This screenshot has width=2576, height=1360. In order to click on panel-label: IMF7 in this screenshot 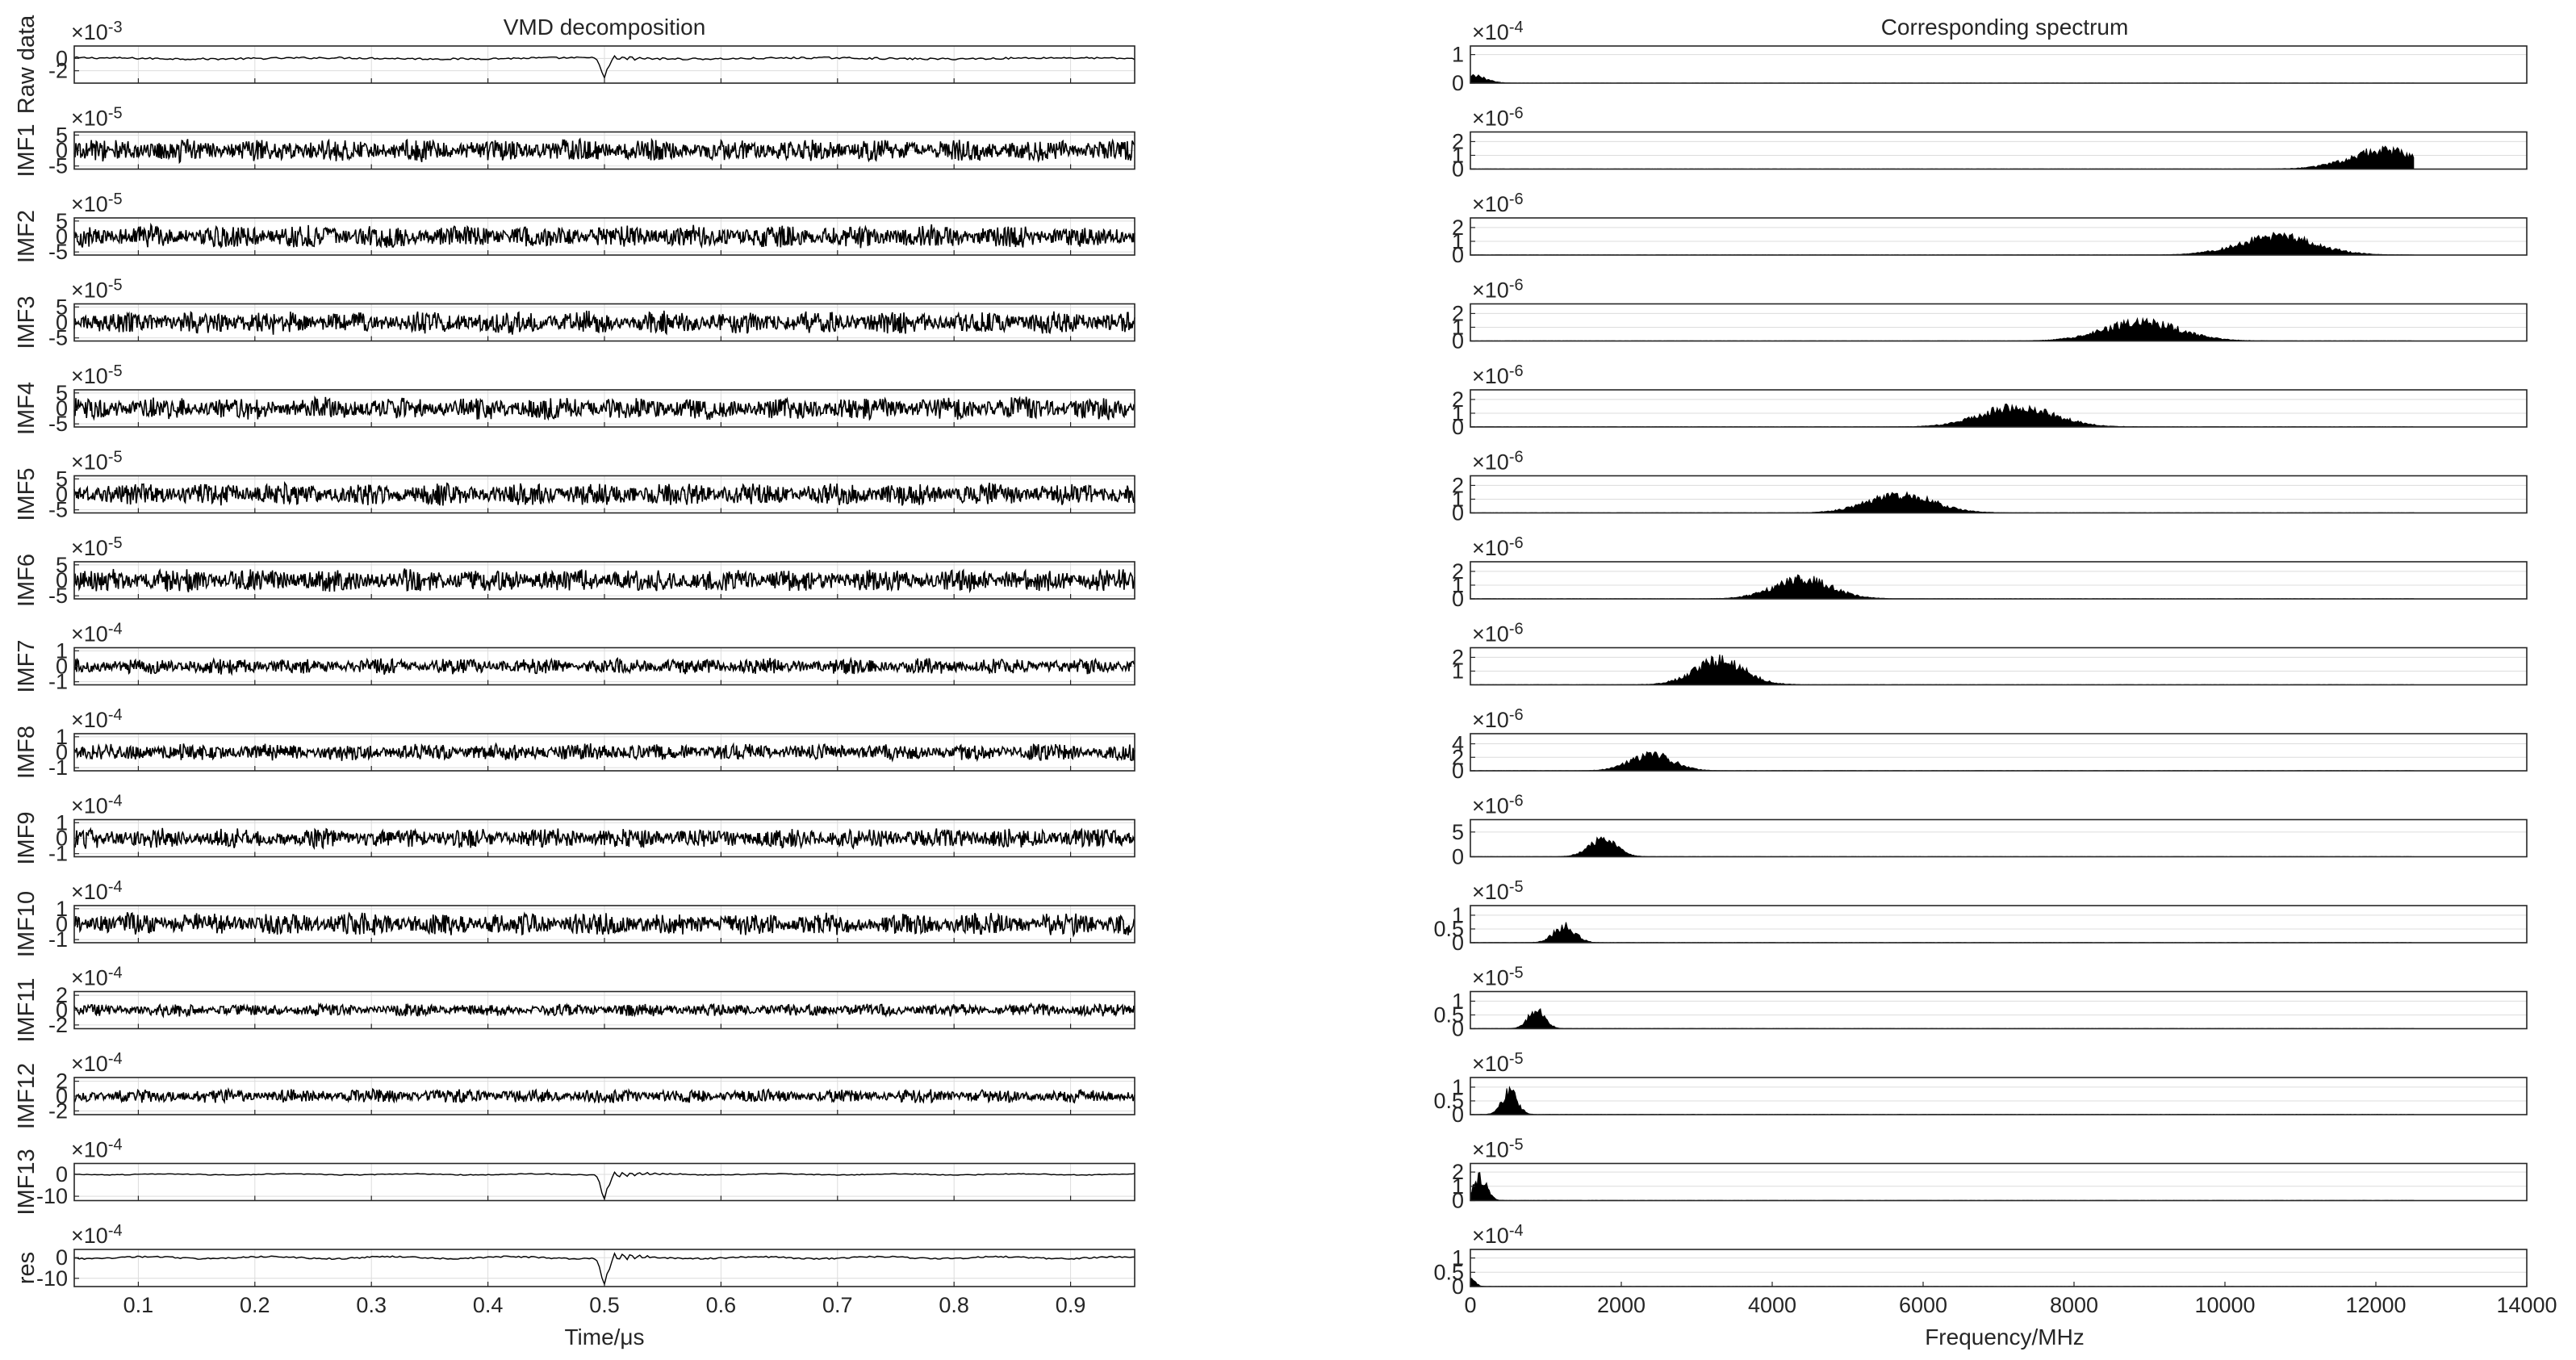, I will do `click(27, 666)`.